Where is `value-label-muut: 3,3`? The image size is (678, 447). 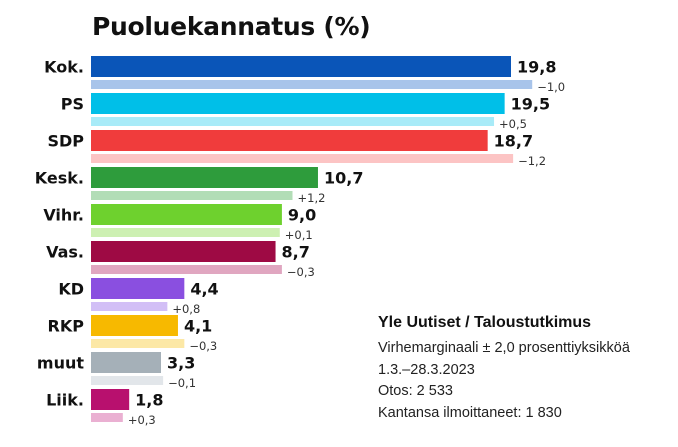
value-label-muut: 3,3 is located at coordinates (181, 363).